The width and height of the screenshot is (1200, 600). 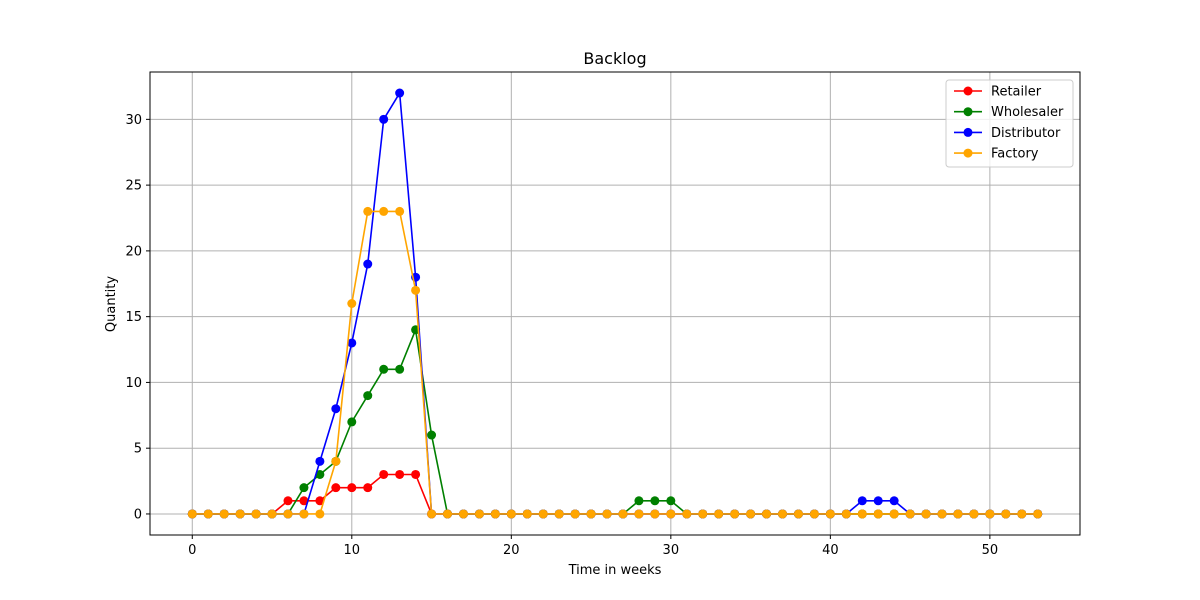 What do you see at coordinates (192, 550) in the screenshot?
I see `x-tick-label: 0` at bounding box center [192, 550].